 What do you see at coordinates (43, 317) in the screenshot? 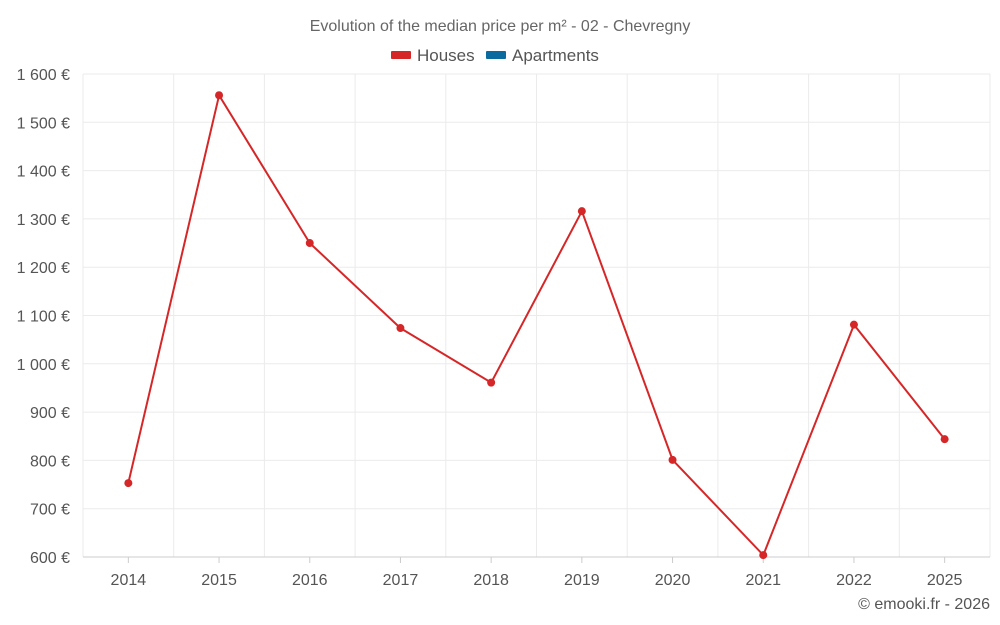
I see `y-tick-label: 1 100 €` at bounding box center [43, 317].